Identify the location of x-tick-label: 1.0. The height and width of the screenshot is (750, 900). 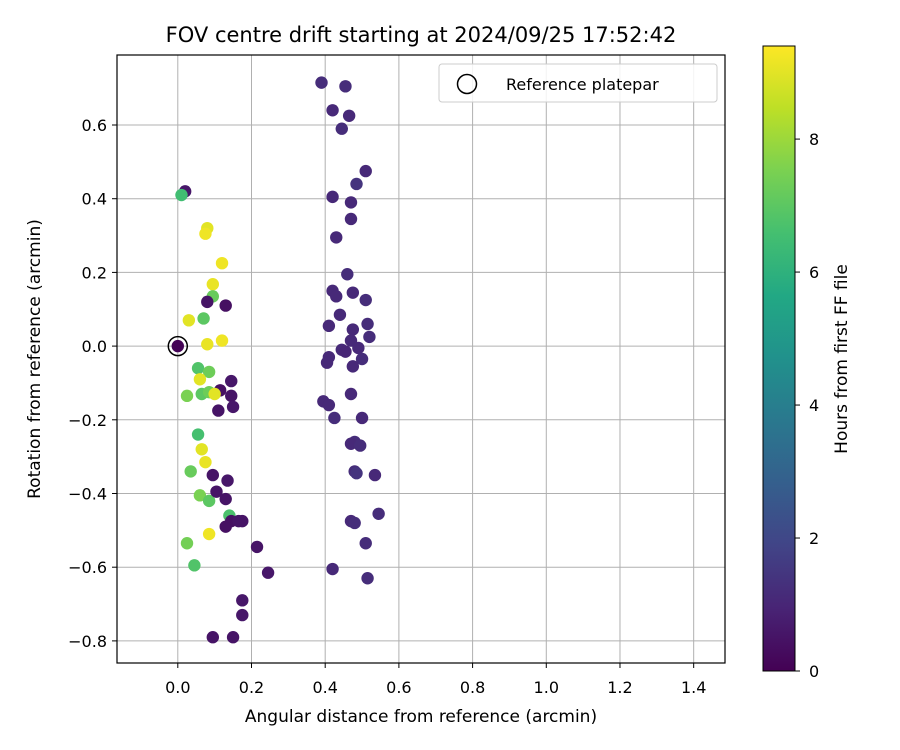
(546, 687).